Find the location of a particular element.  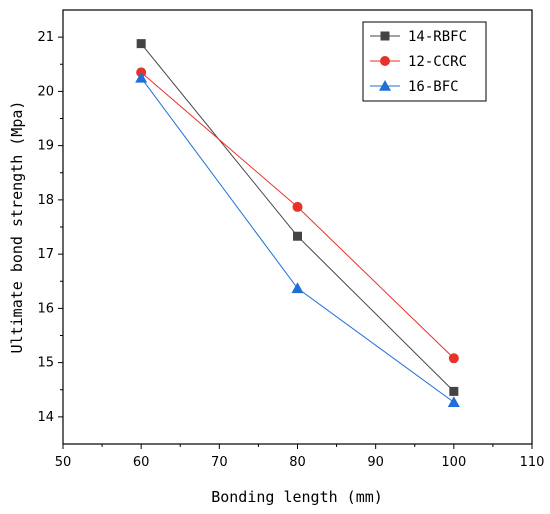

x-tick-label: 70 is located at coordinates (219, 462).